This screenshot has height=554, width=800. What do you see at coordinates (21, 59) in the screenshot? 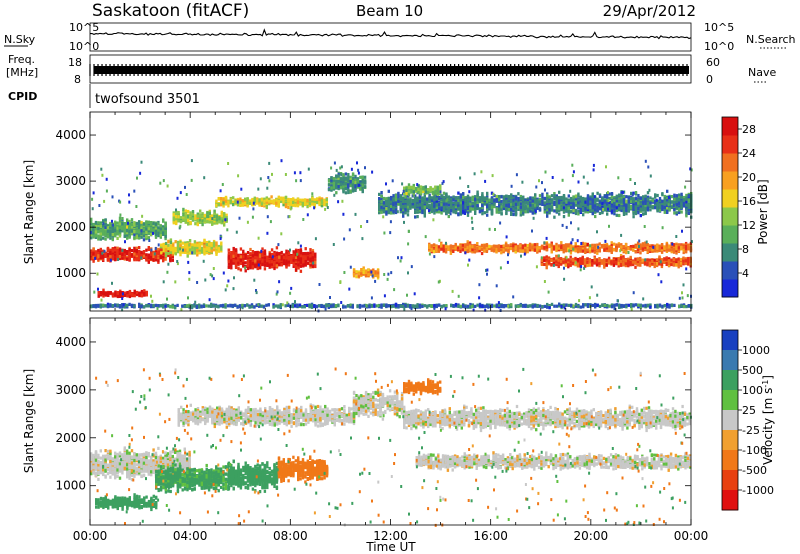
I see `freq-label: Freq.` at bounding box center [21, 59].